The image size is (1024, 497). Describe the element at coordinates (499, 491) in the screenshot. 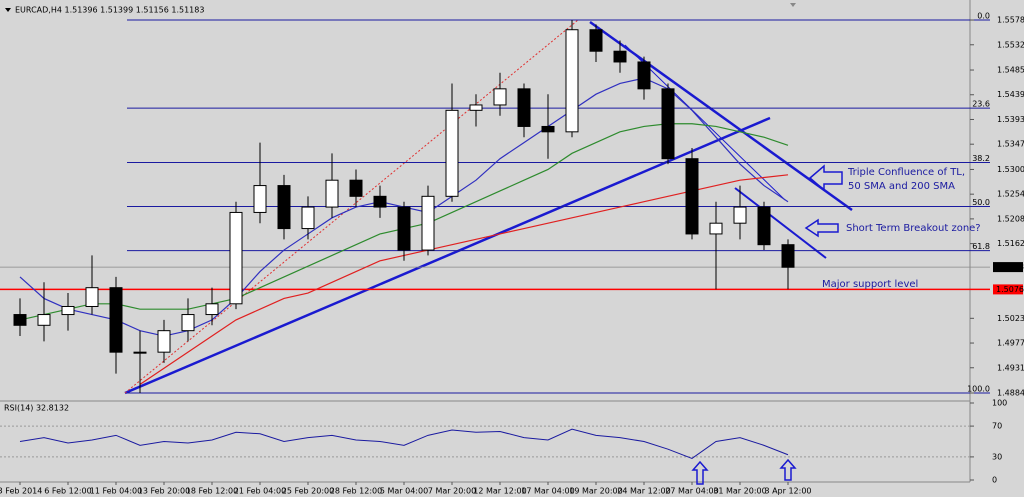

I see `x-tick-label: 12 Mar 12:00` at that location.